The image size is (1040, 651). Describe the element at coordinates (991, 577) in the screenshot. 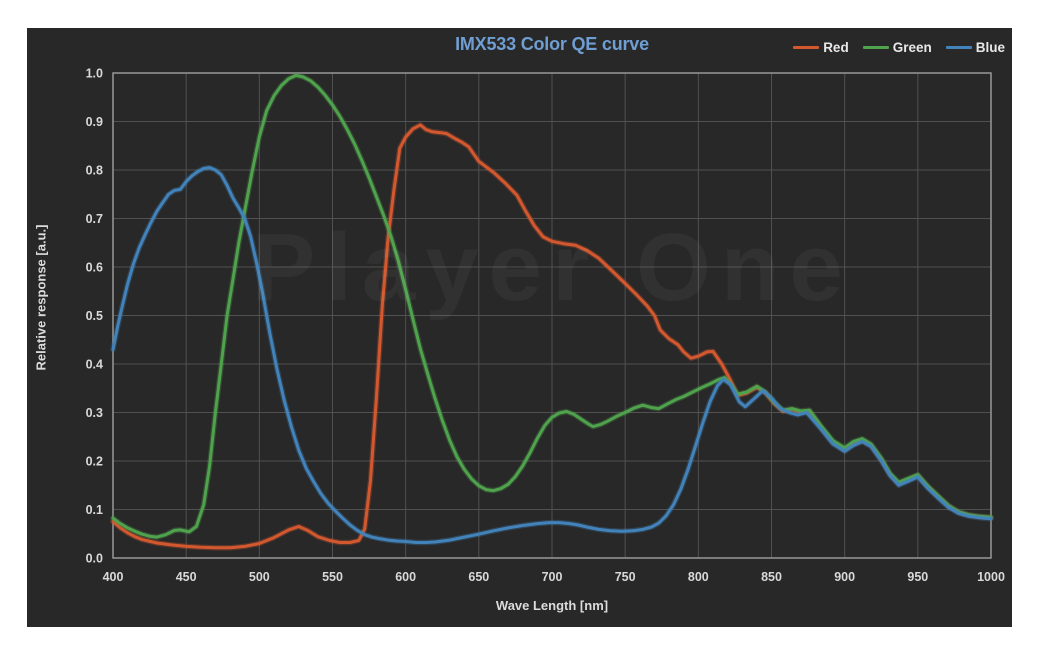

I see `x-tick-label: 1000` at that location.